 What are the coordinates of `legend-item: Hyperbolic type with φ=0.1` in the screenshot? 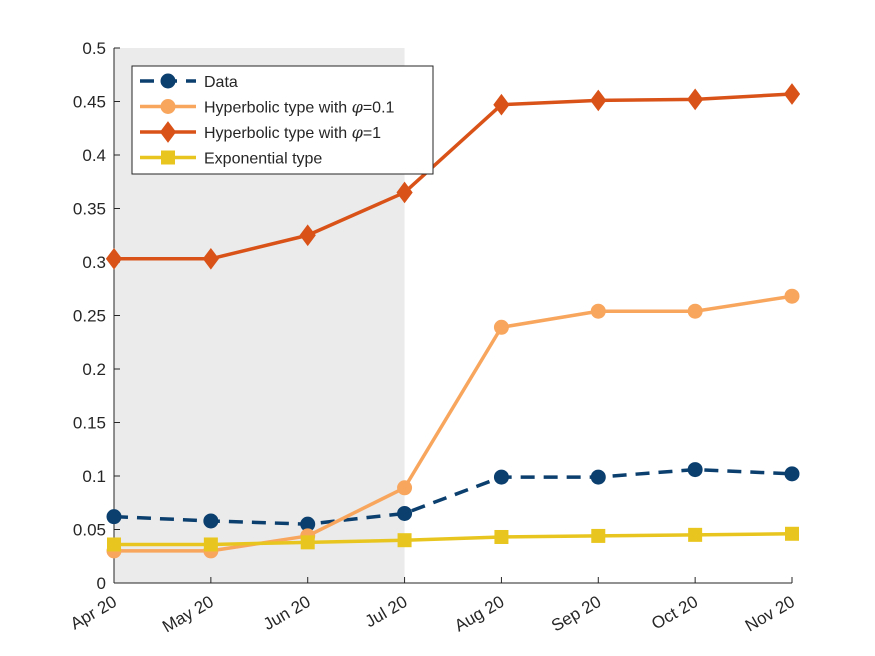 It's located at (267, 107).